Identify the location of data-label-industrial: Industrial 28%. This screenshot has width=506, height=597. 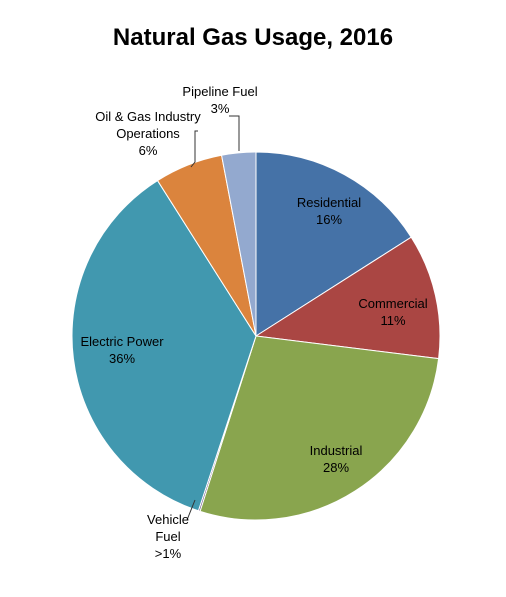
(336, 459).